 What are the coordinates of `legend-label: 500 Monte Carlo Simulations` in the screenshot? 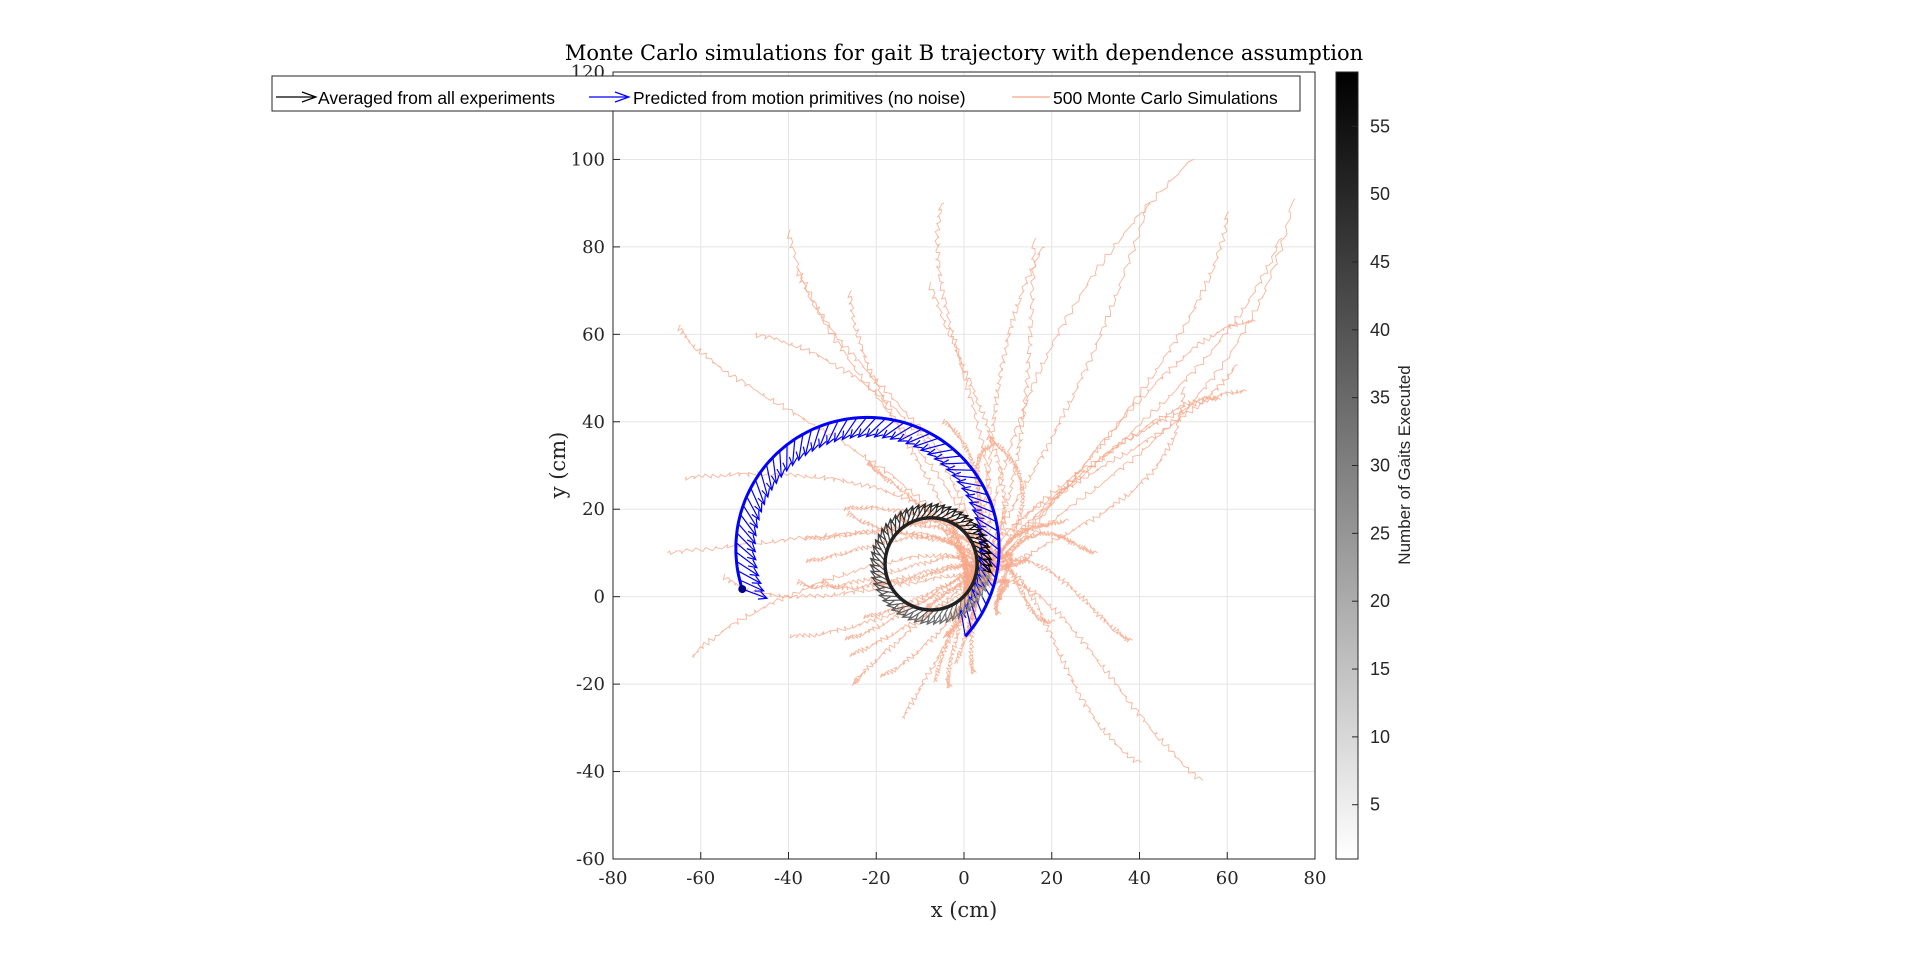 It's located at (1165, 98).